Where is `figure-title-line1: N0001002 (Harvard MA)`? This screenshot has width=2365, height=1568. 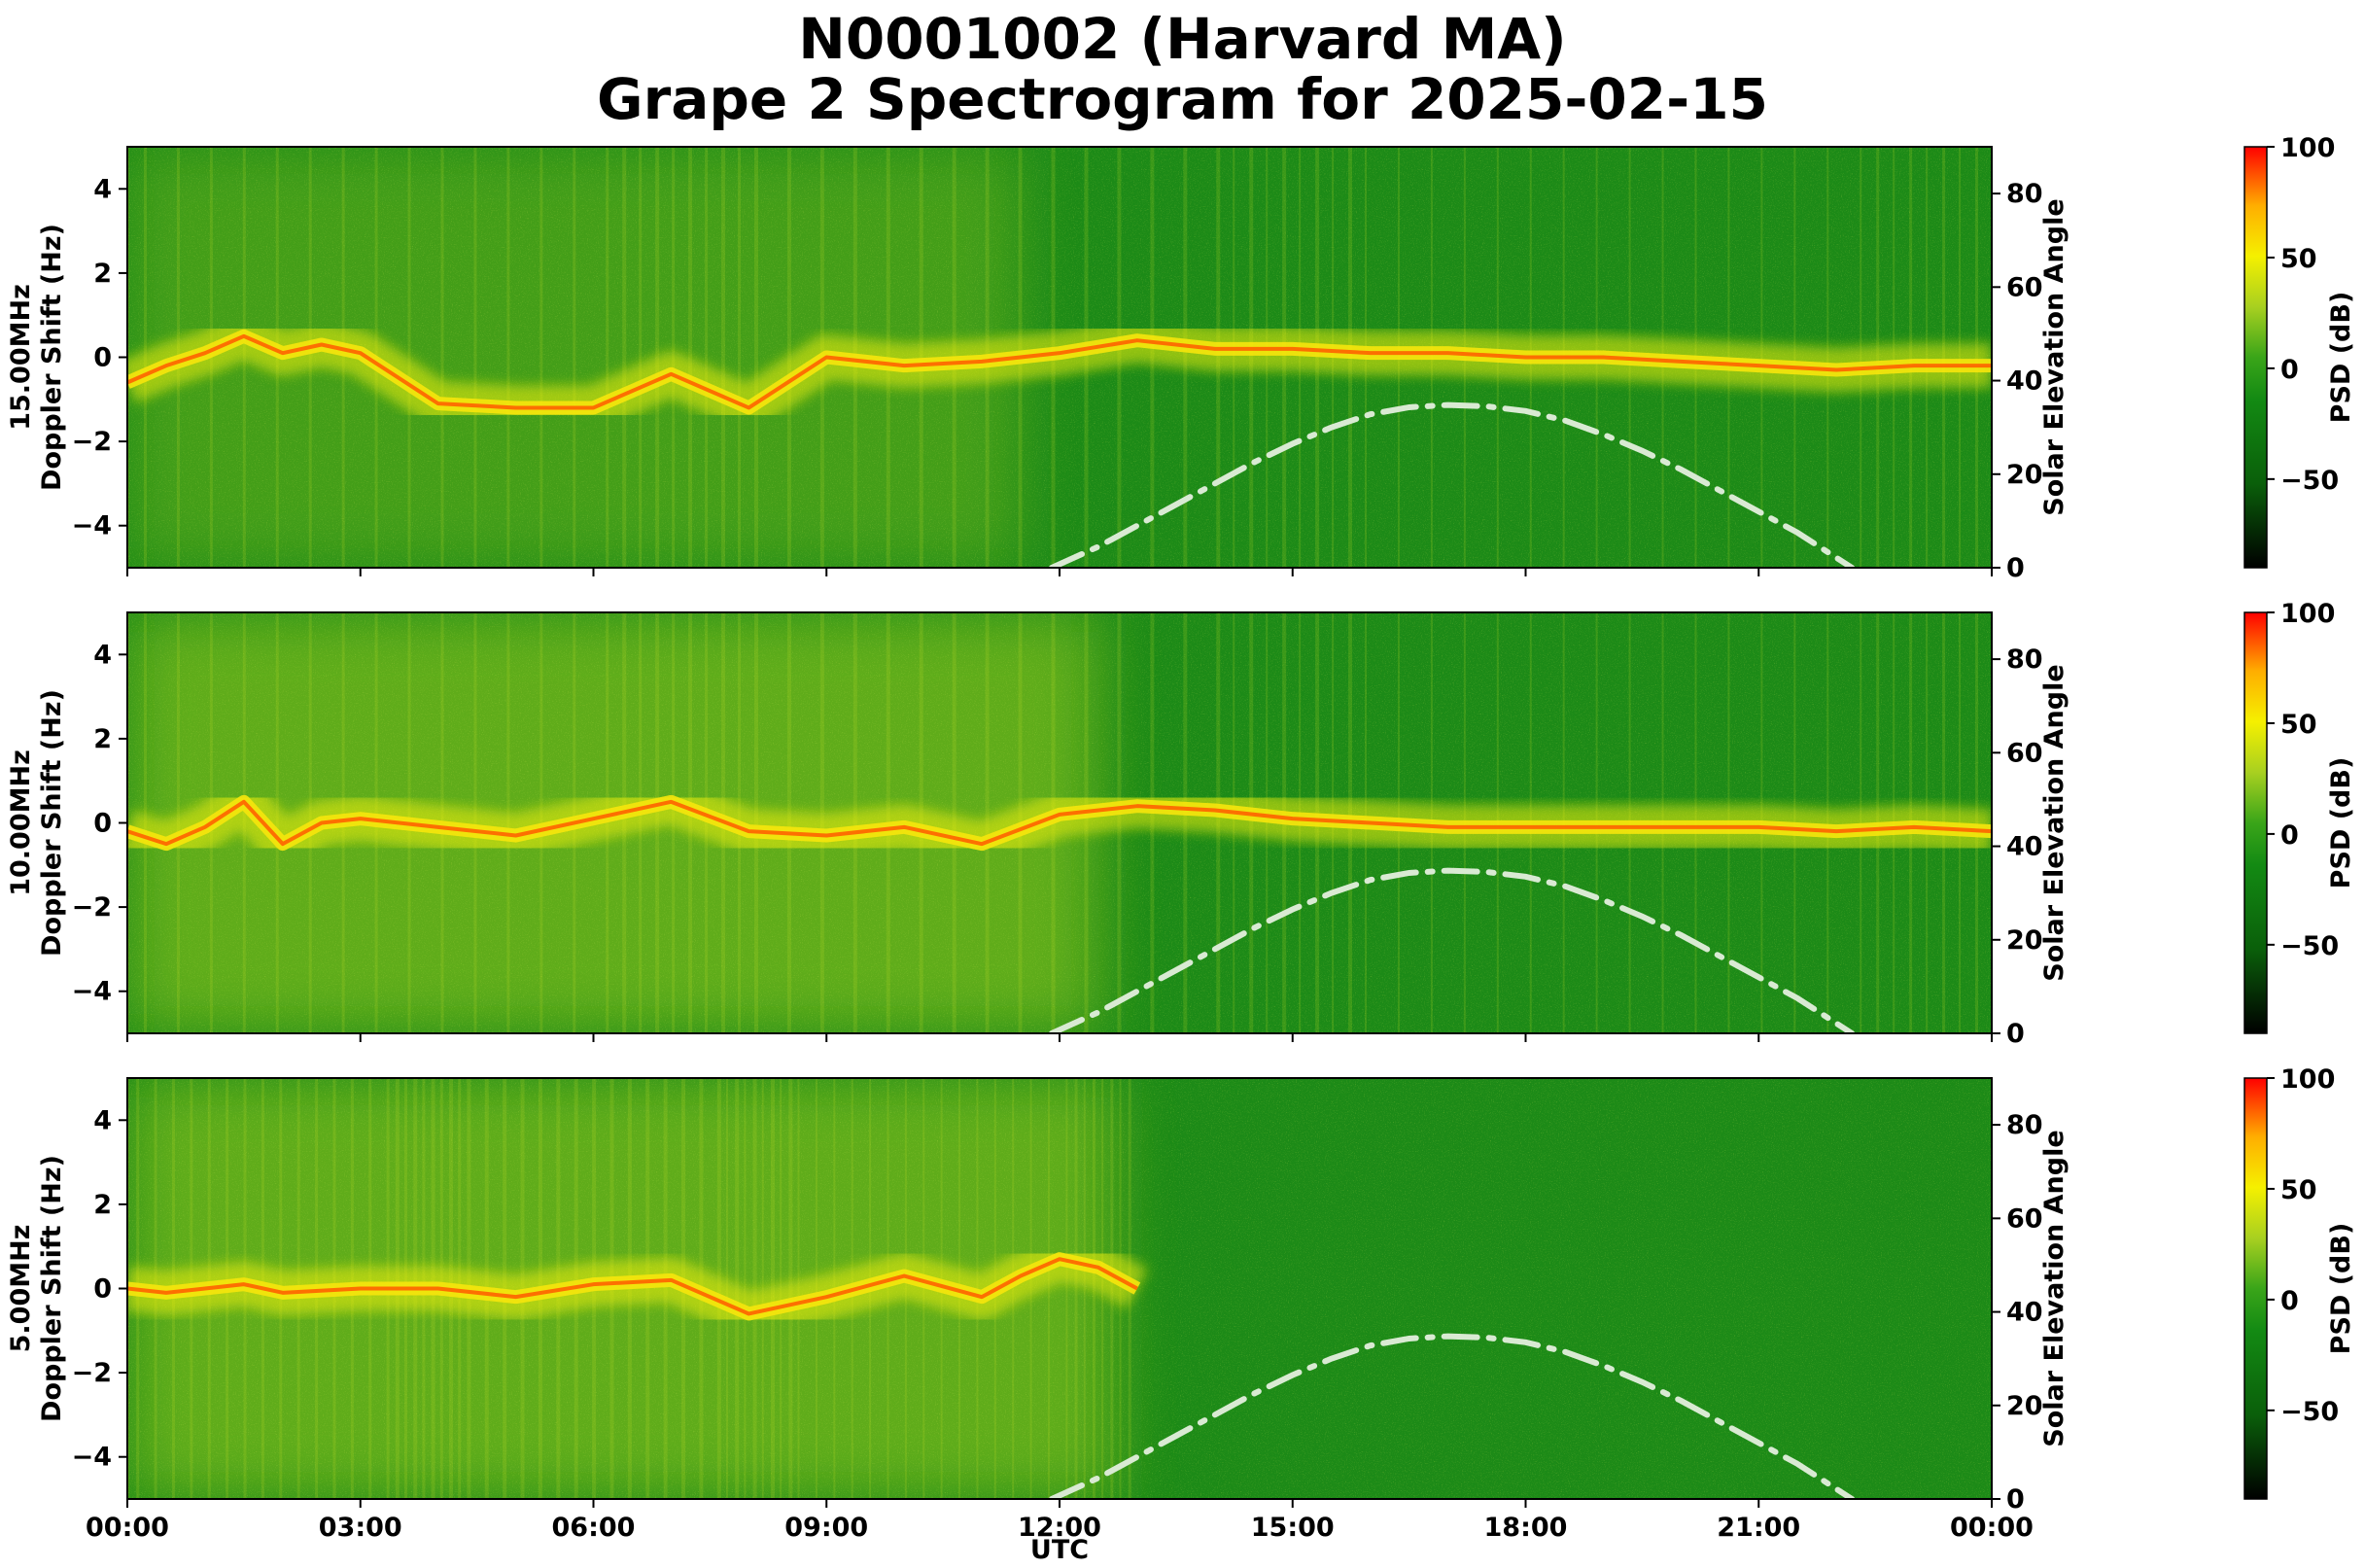
figure-title-line1: N0001002 (Harvard MA) is located at coordinates (1182, 39).